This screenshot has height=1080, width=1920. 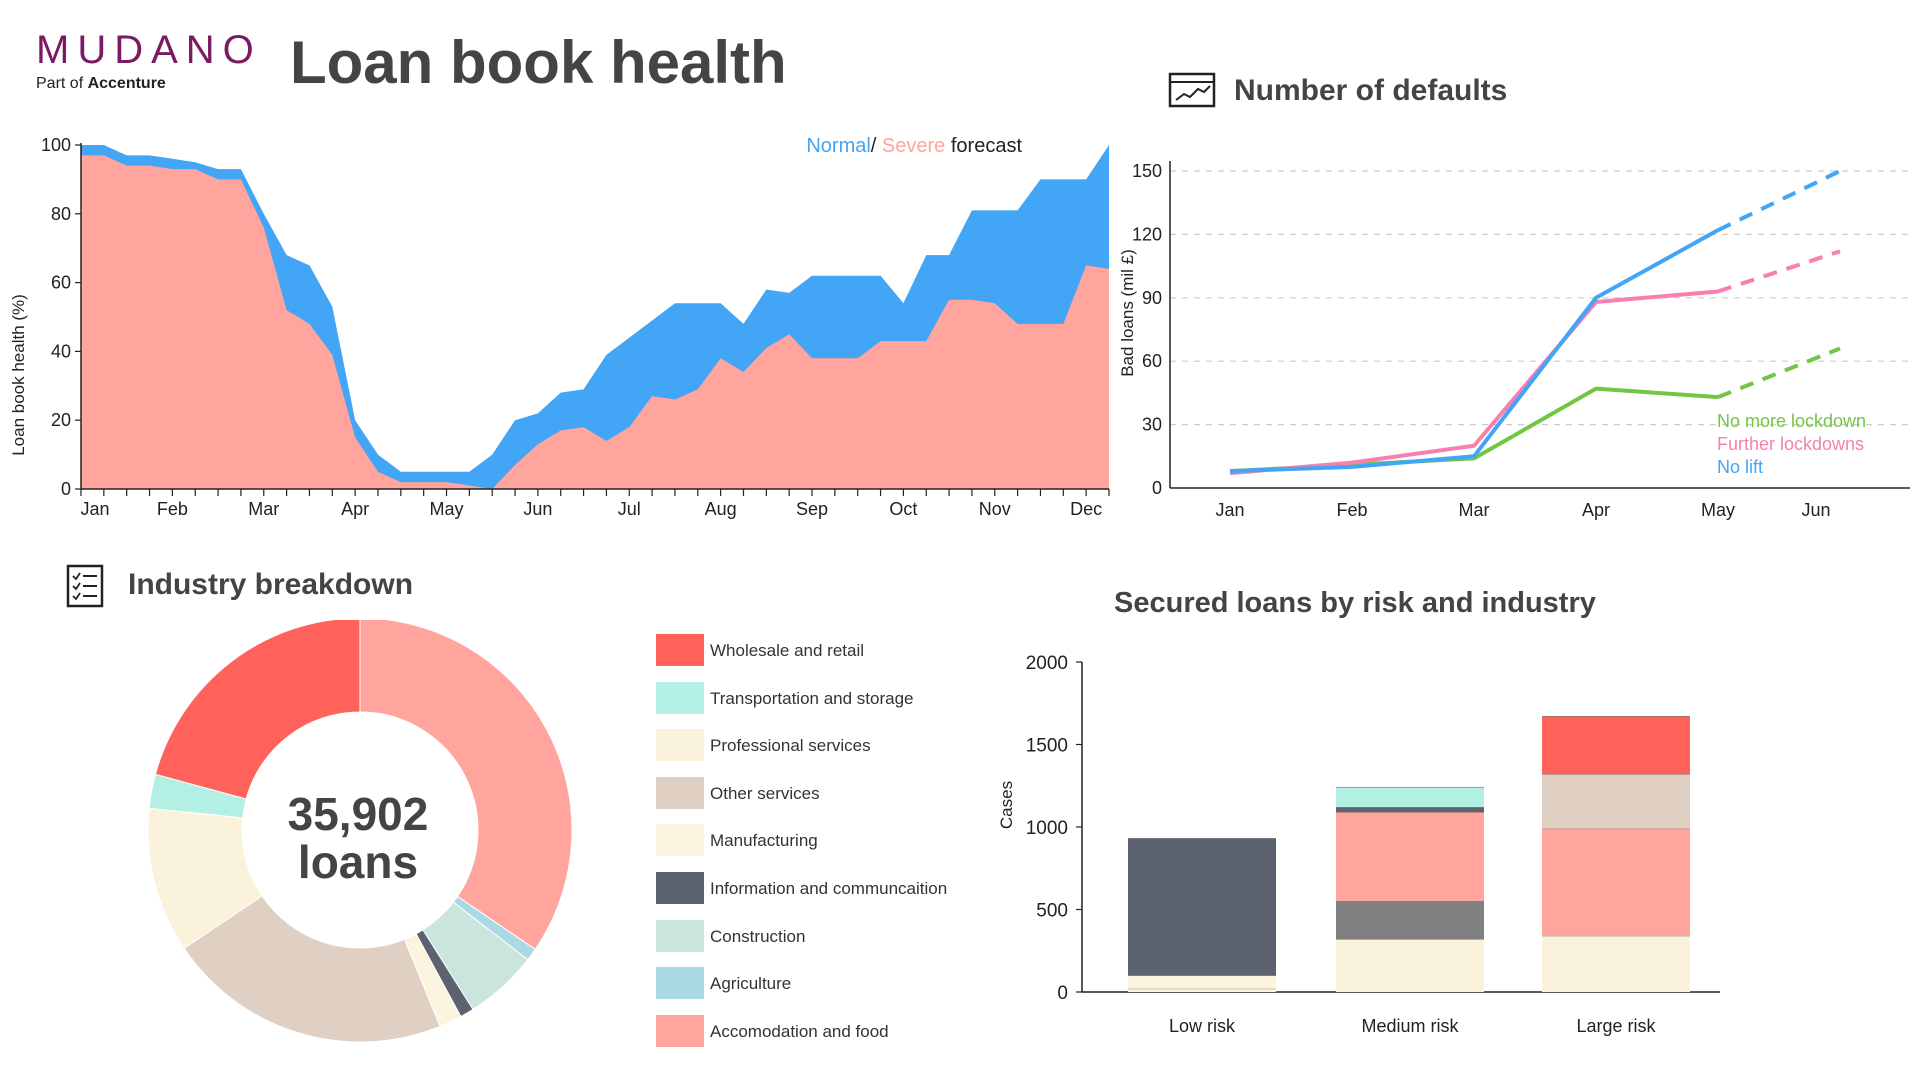 What do you see at coordinates (355, 509) in the screenshot?
I see `health-x-tick-label: Apr` at bounding box center [355, 509].